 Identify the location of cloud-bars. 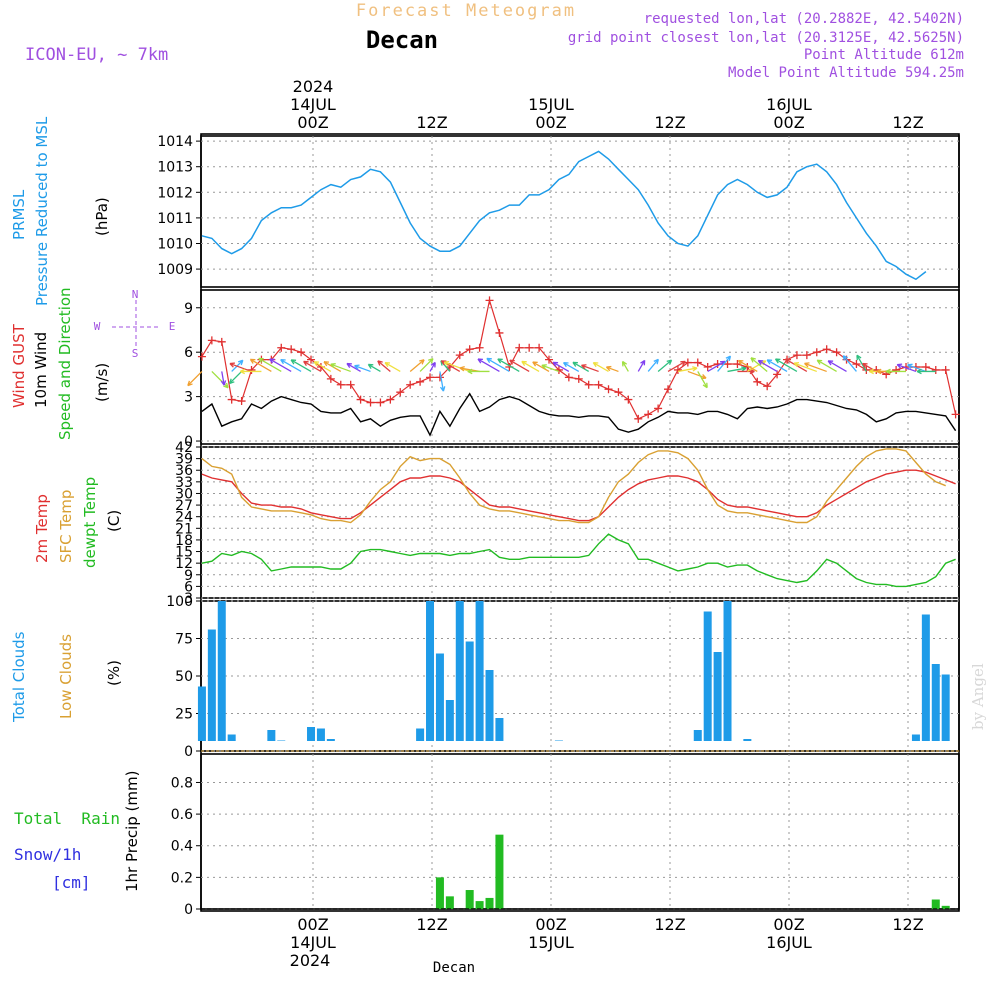
(578, 676).